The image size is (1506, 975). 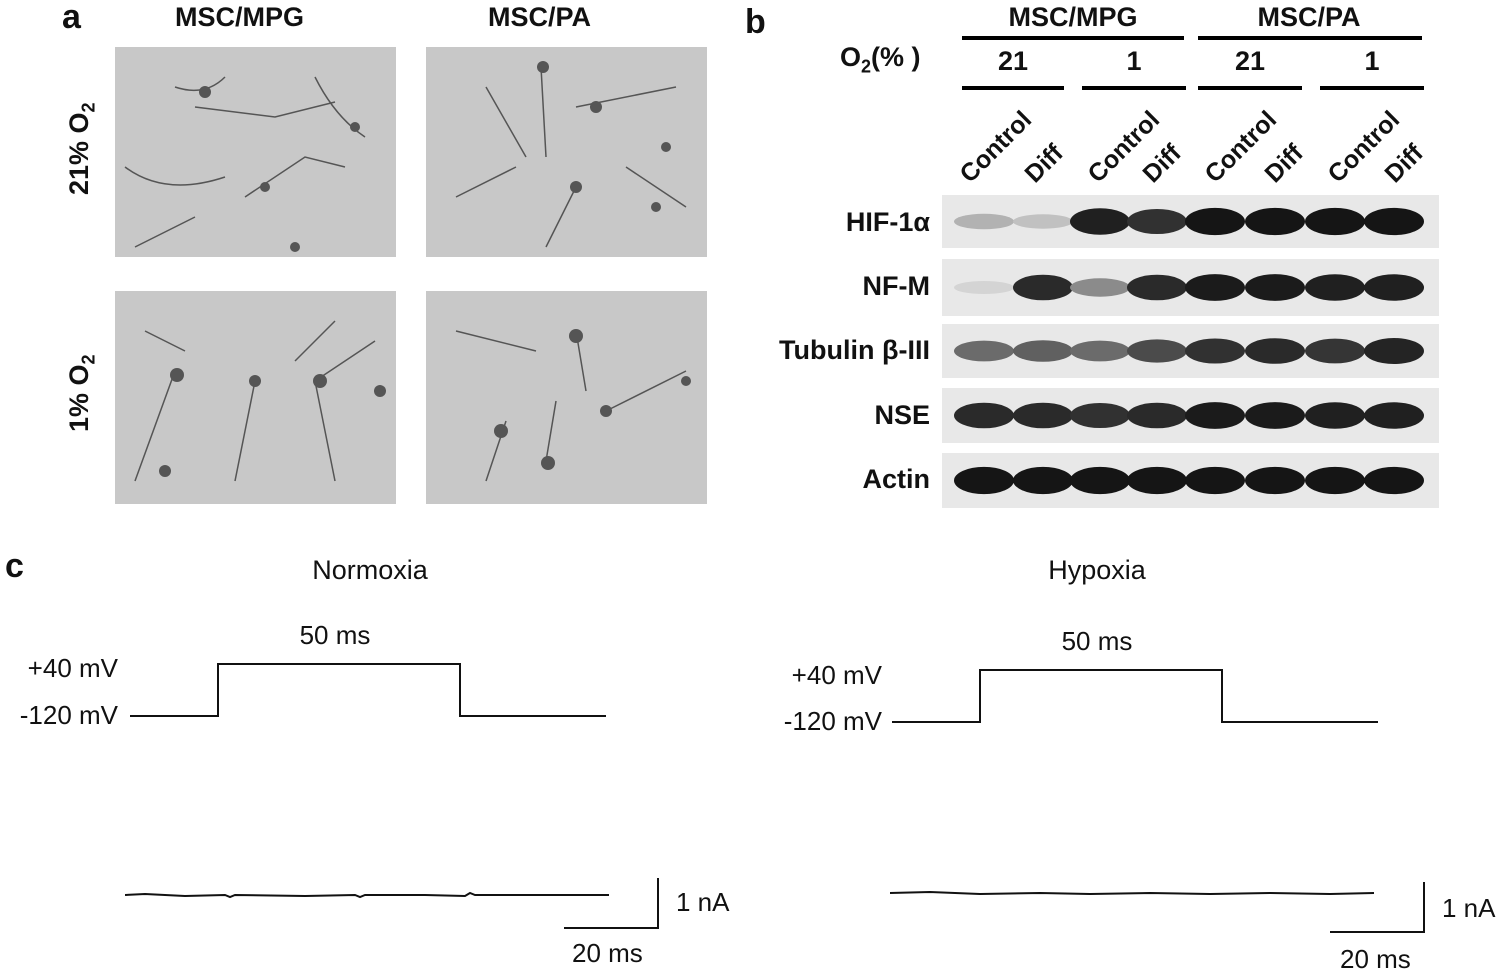 What do you see at coordinates (367, 895) in the screenshot?
I see `current-trace-normoxia` at bounding box center [367, 895].